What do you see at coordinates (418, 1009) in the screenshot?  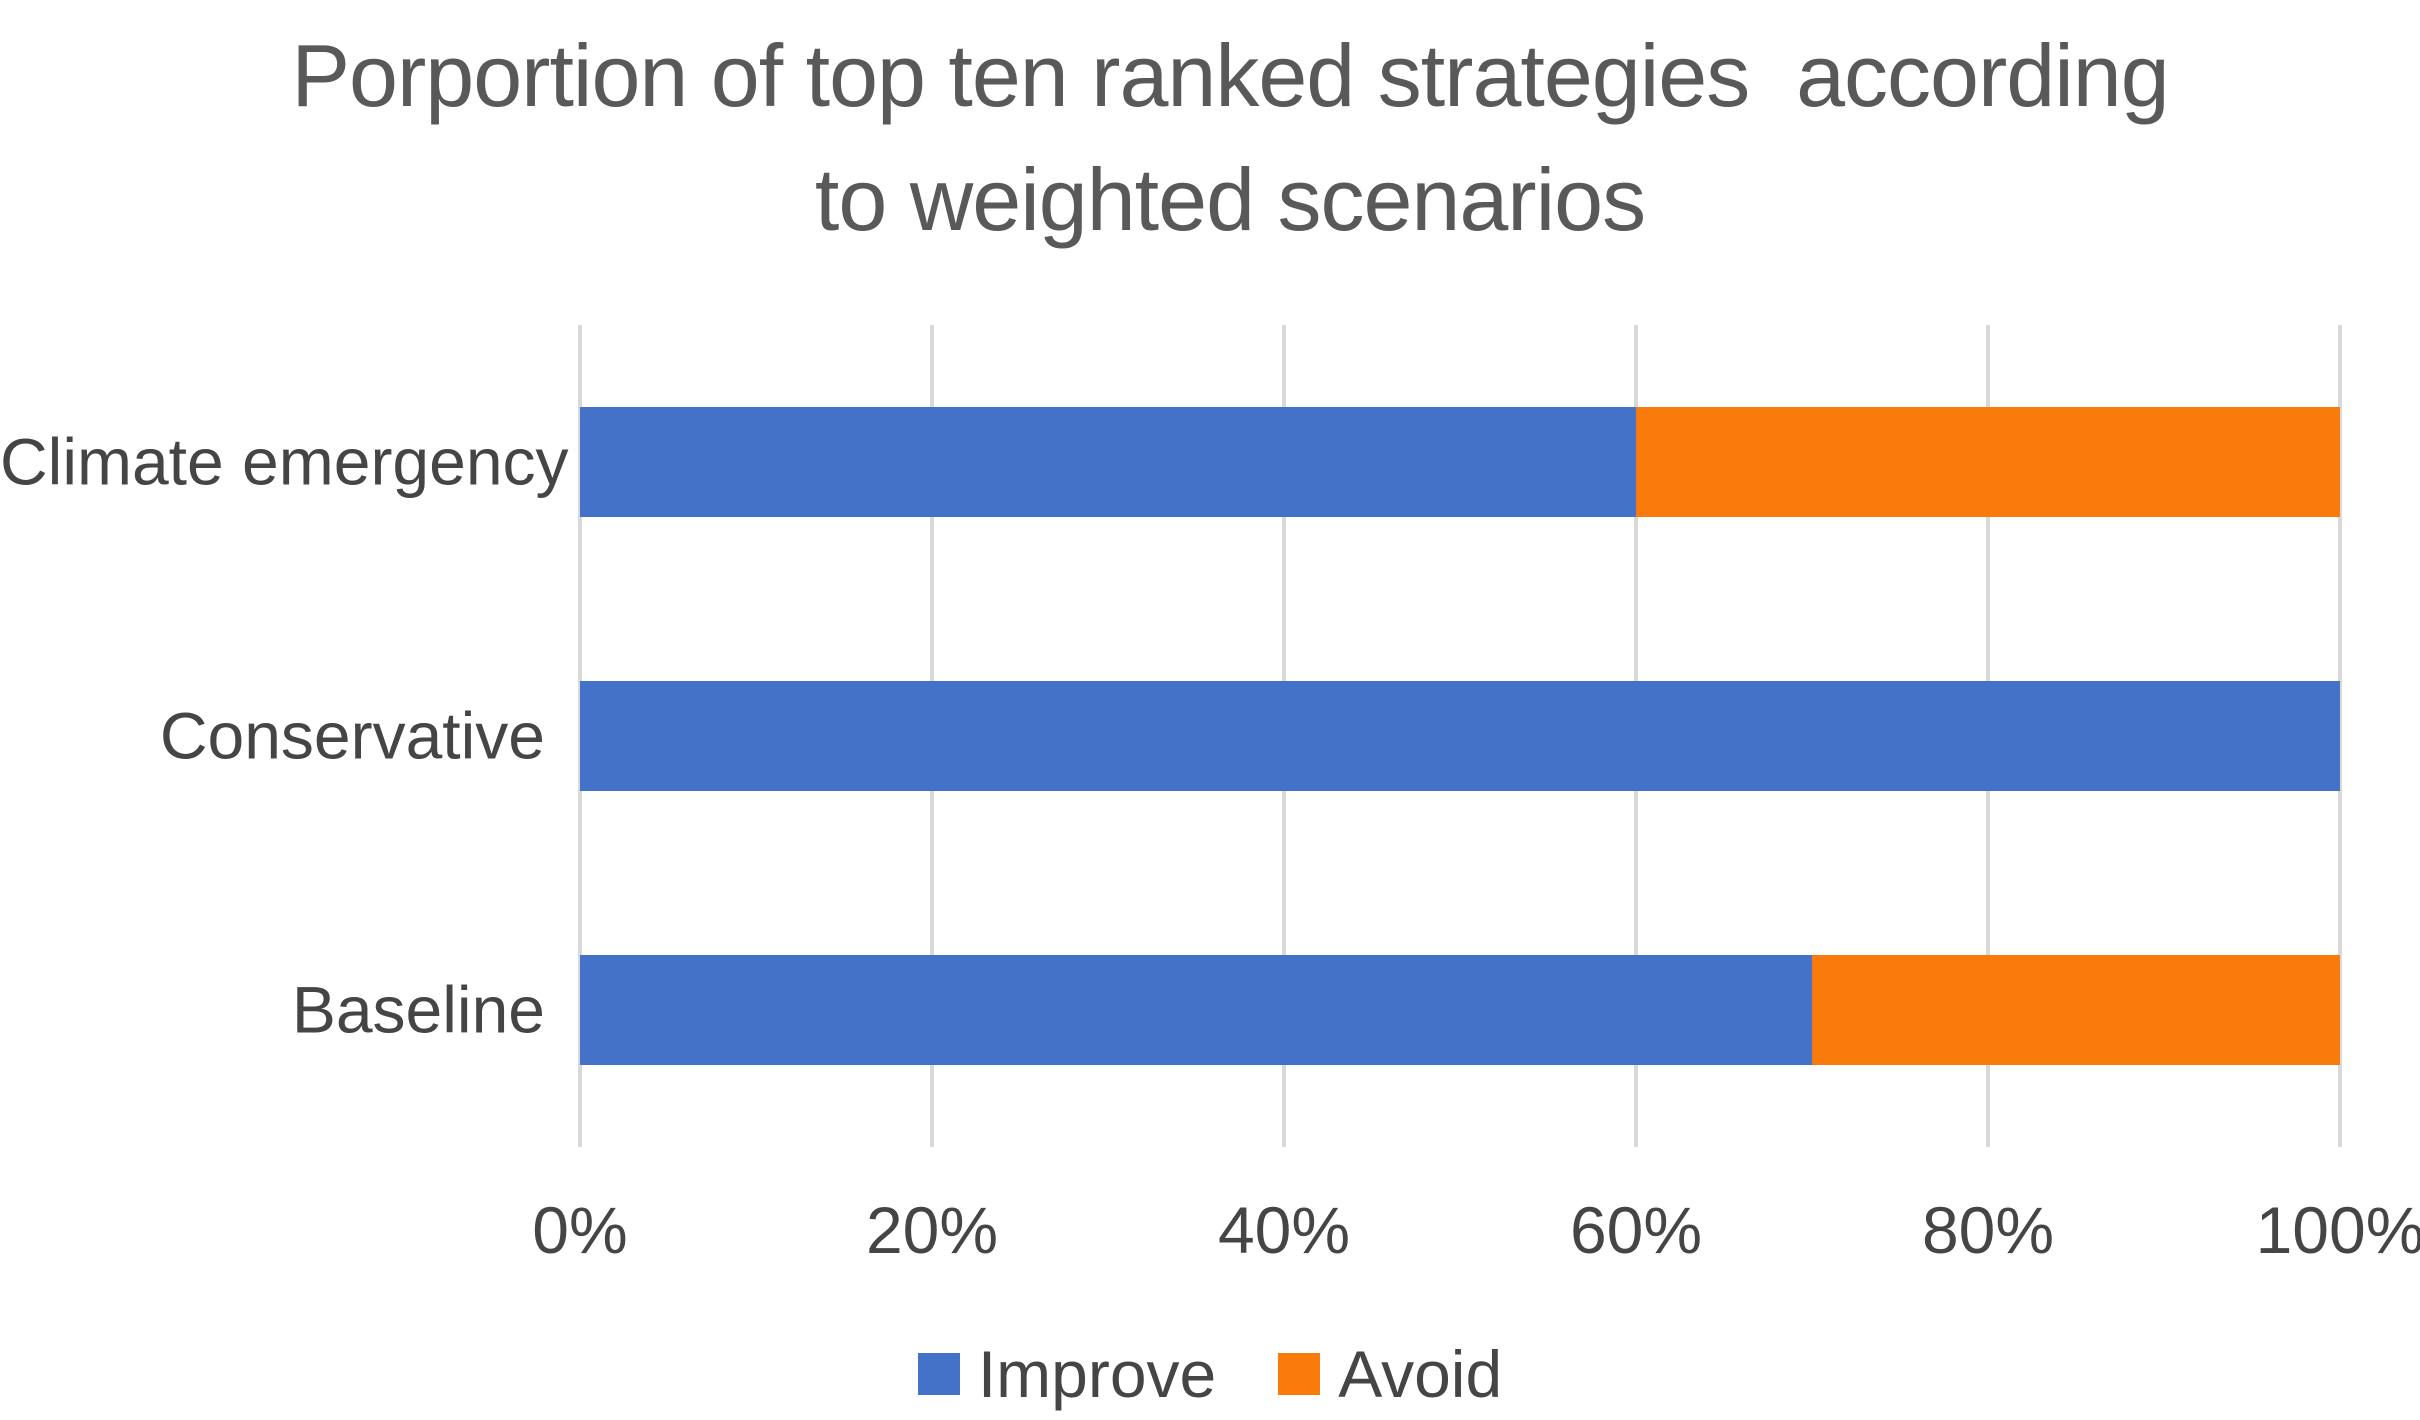 I see `category-label: Baseline` at bounding box center [418, 1009].